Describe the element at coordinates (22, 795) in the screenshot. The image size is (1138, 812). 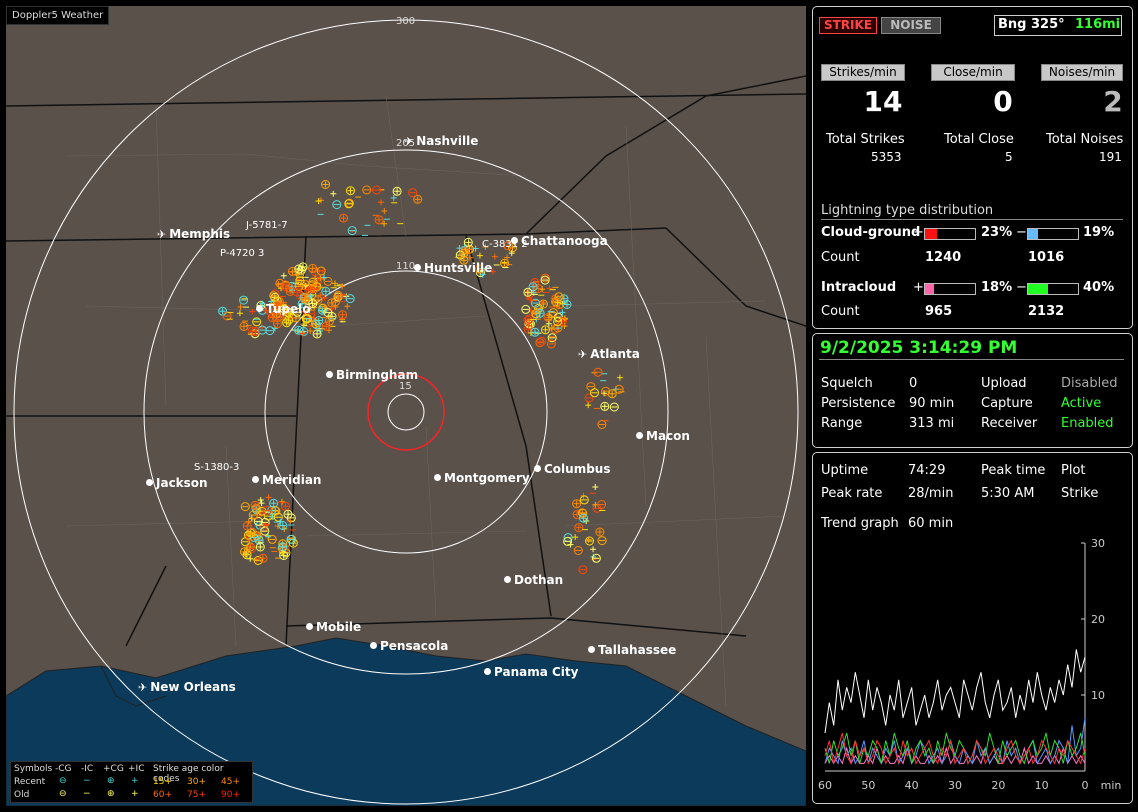
I see `legend-old-label: Old` at that location.